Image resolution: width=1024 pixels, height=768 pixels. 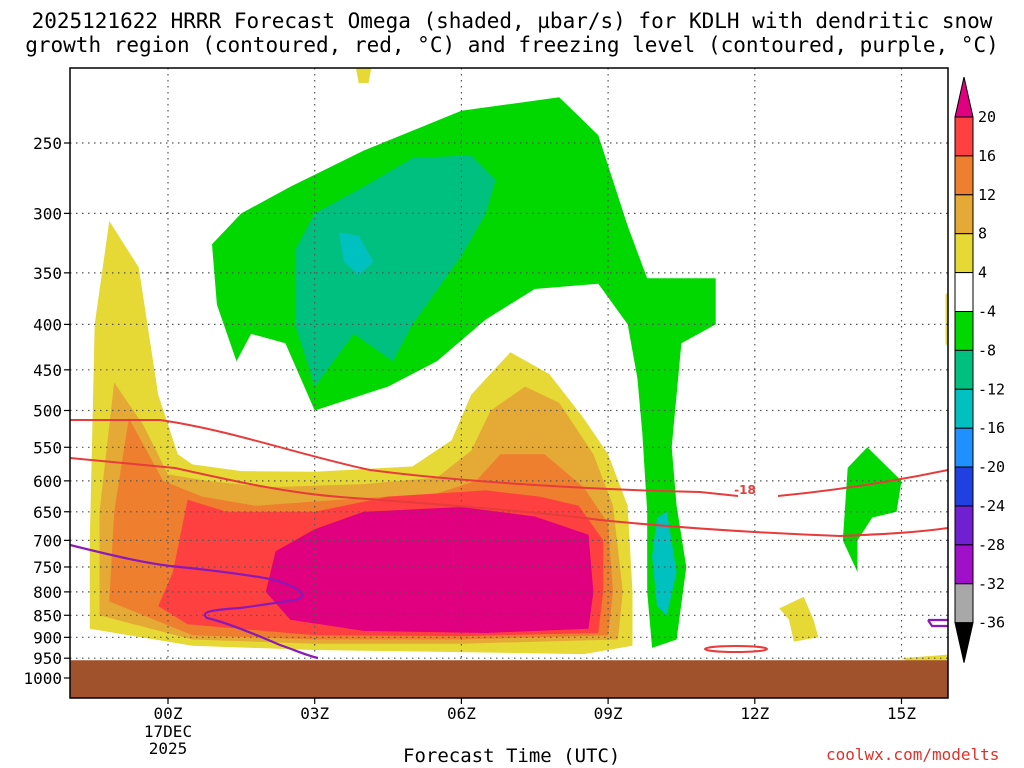 What do you see at coordinates (461, 713) in the screenshot?
I see `x-tick-label: 06Z` at bounding box center [461, 713].